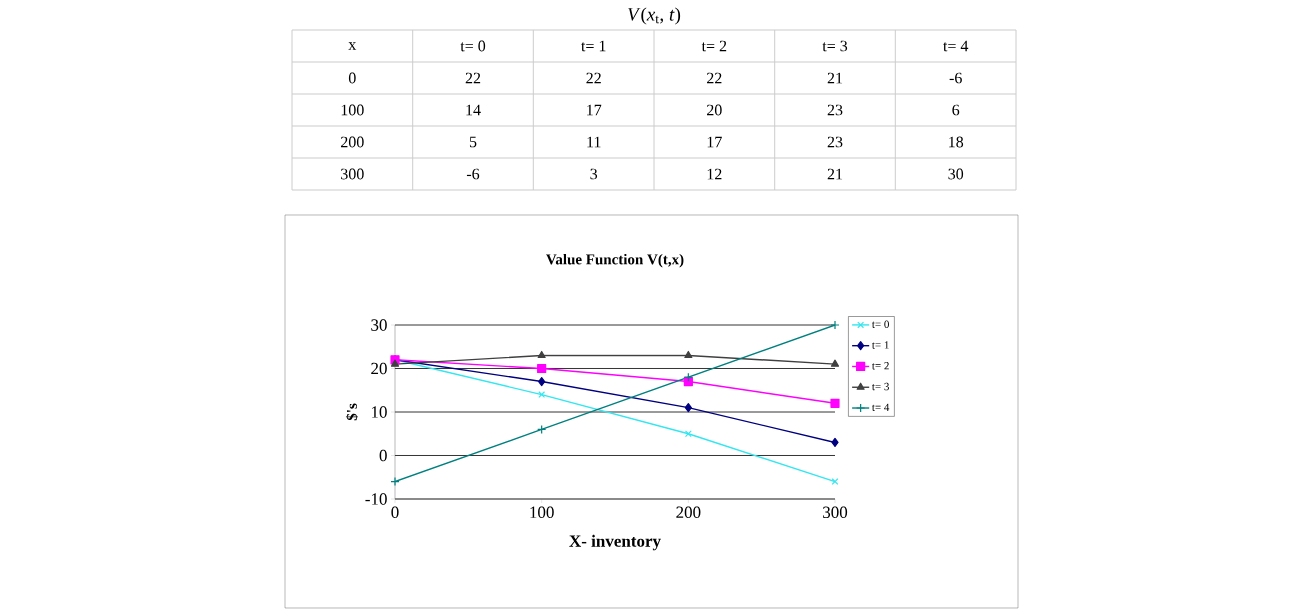 Image resolution: width=1301 pixels, height=614 pixels. I want to click on legend-label: t= 1, so click(880, 345).